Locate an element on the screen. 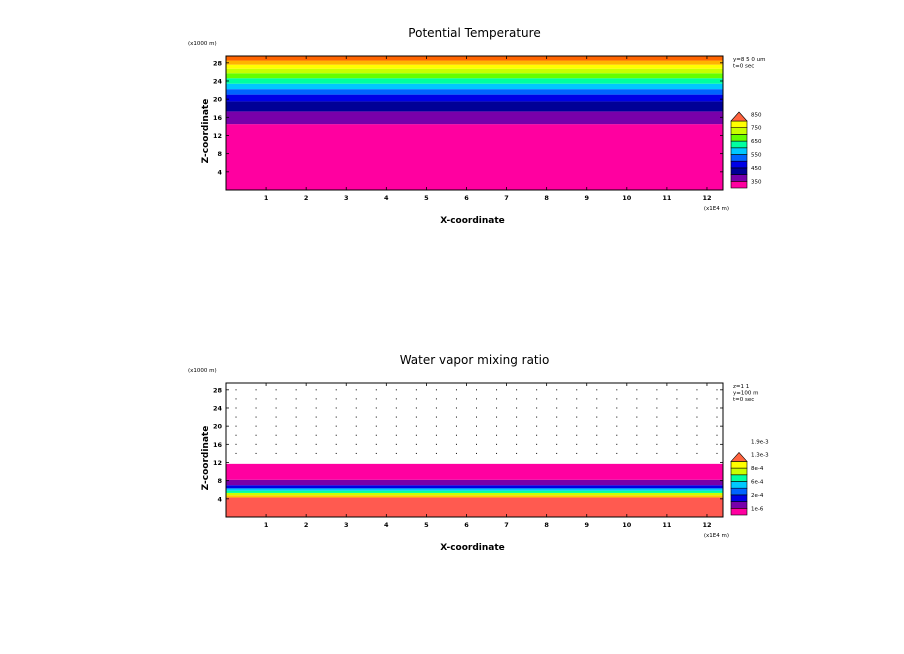 The width and height of the screenshot is (904, 654). y-axis-label: Z-coordinate is located at coordinates (206, 131).